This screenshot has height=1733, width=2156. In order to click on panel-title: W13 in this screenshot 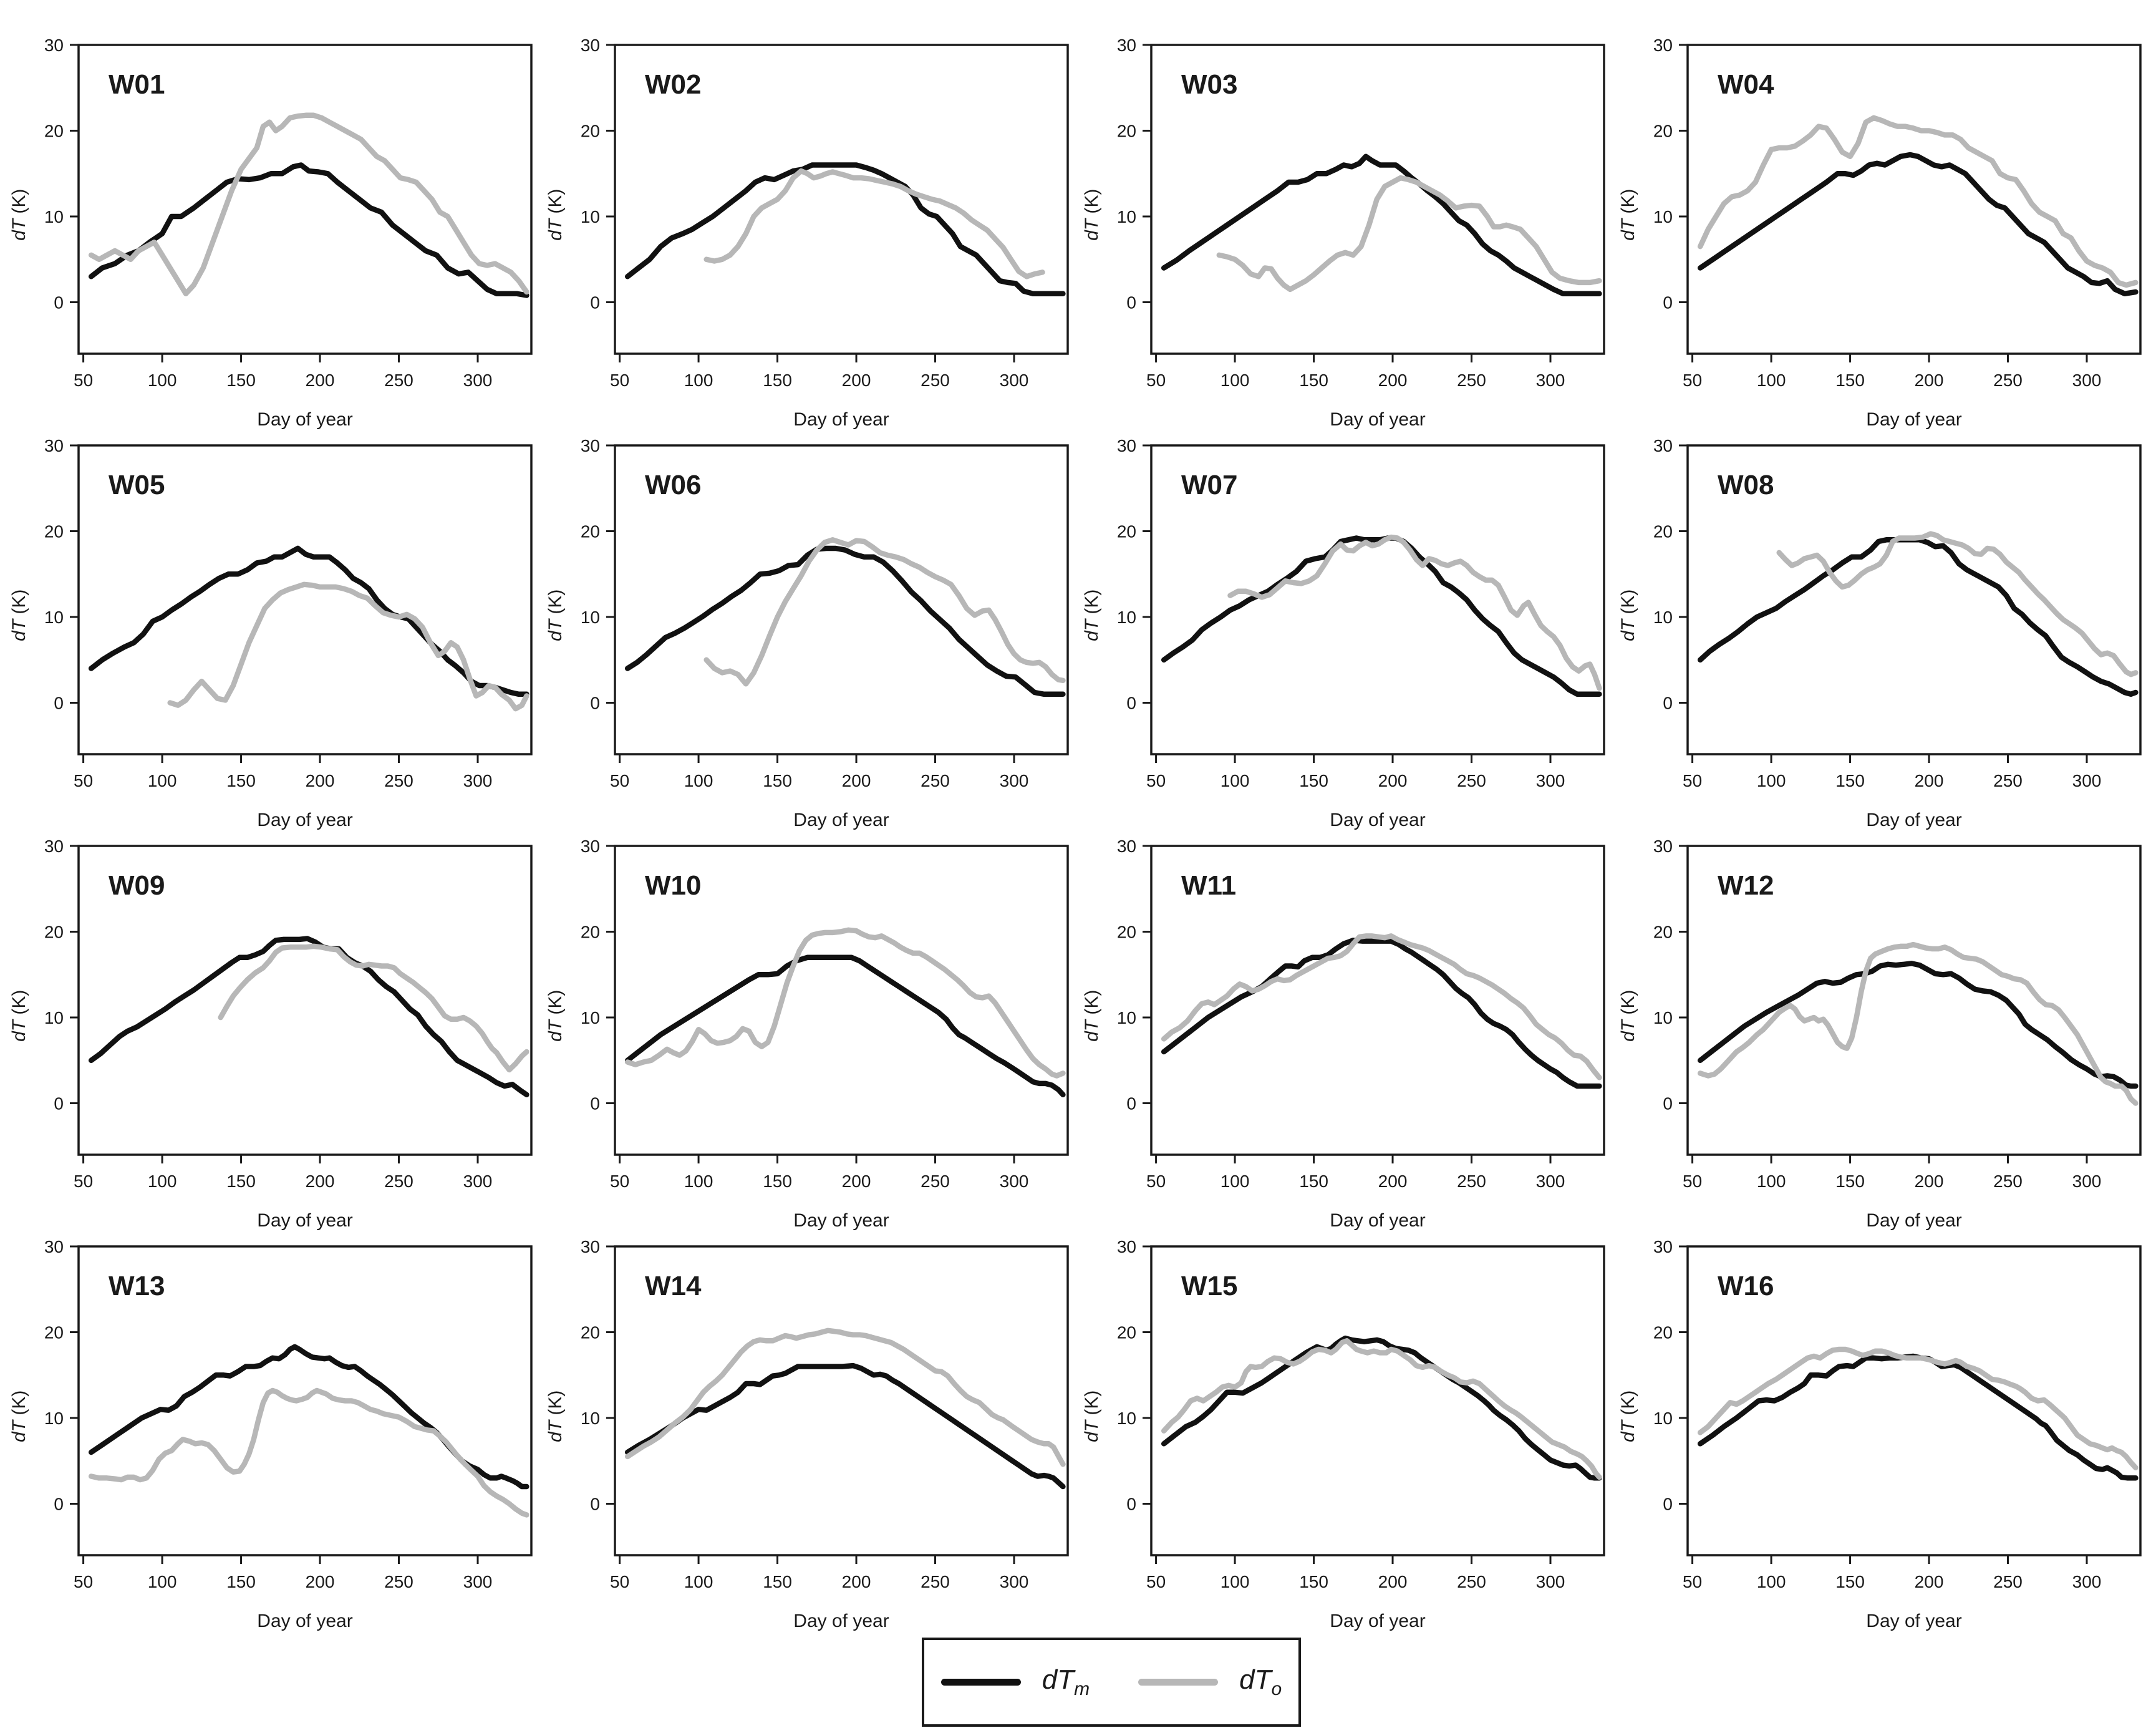, I will do `click(137, 1286)`.